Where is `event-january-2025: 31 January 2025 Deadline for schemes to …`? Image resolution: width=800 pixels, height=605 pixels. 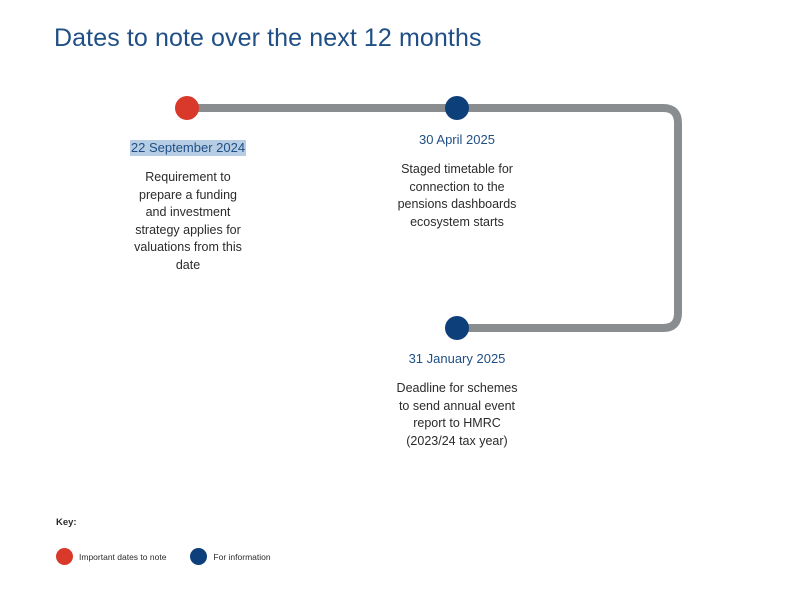
event-january-2025: 31 January 2025 Deadline for schemes to … is located at coordinates (457, 400).